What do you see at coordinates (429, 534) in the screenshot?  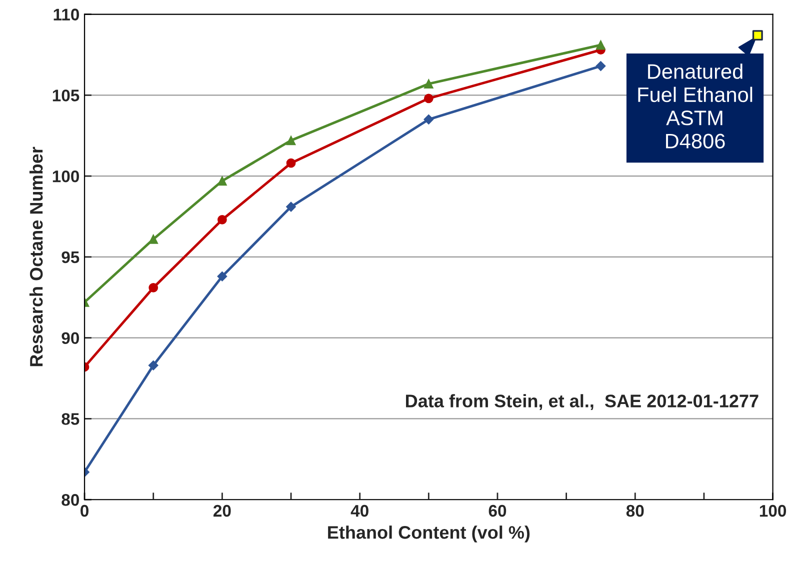 I see `x-axis-title: Ethanol Content (vol %)` at bounding box center [429, 534].